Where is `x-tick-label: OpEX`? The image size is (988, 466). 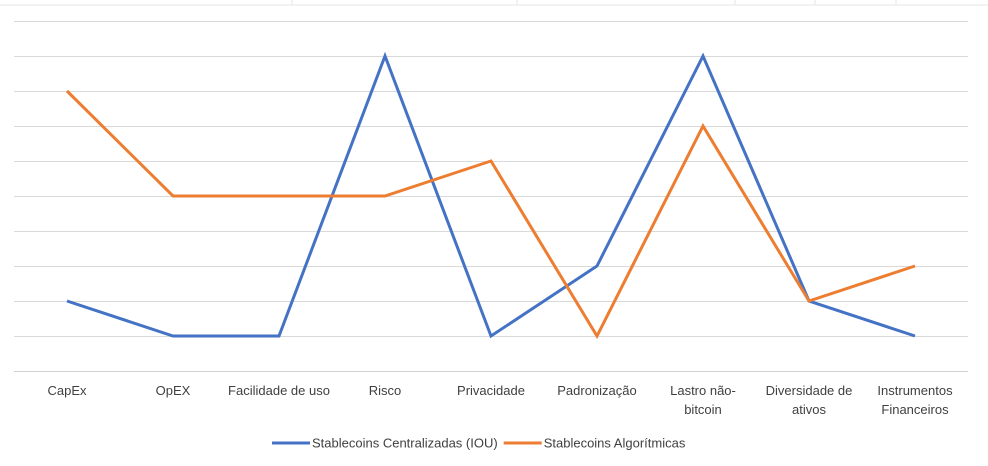
x-tick-label: OpEX is located at coordinates (173, 390).